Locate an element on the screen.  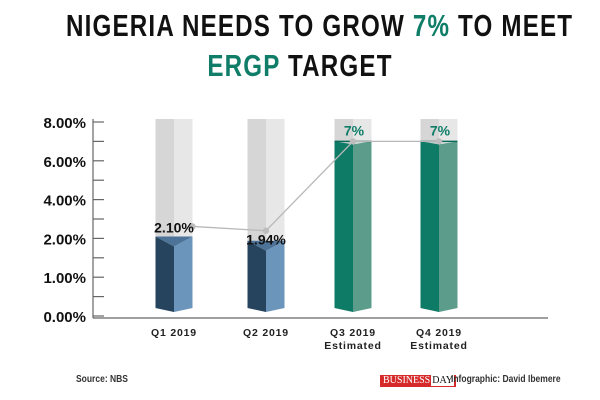
y-tick-label: 2.00% is located at coordinates (64, 239).